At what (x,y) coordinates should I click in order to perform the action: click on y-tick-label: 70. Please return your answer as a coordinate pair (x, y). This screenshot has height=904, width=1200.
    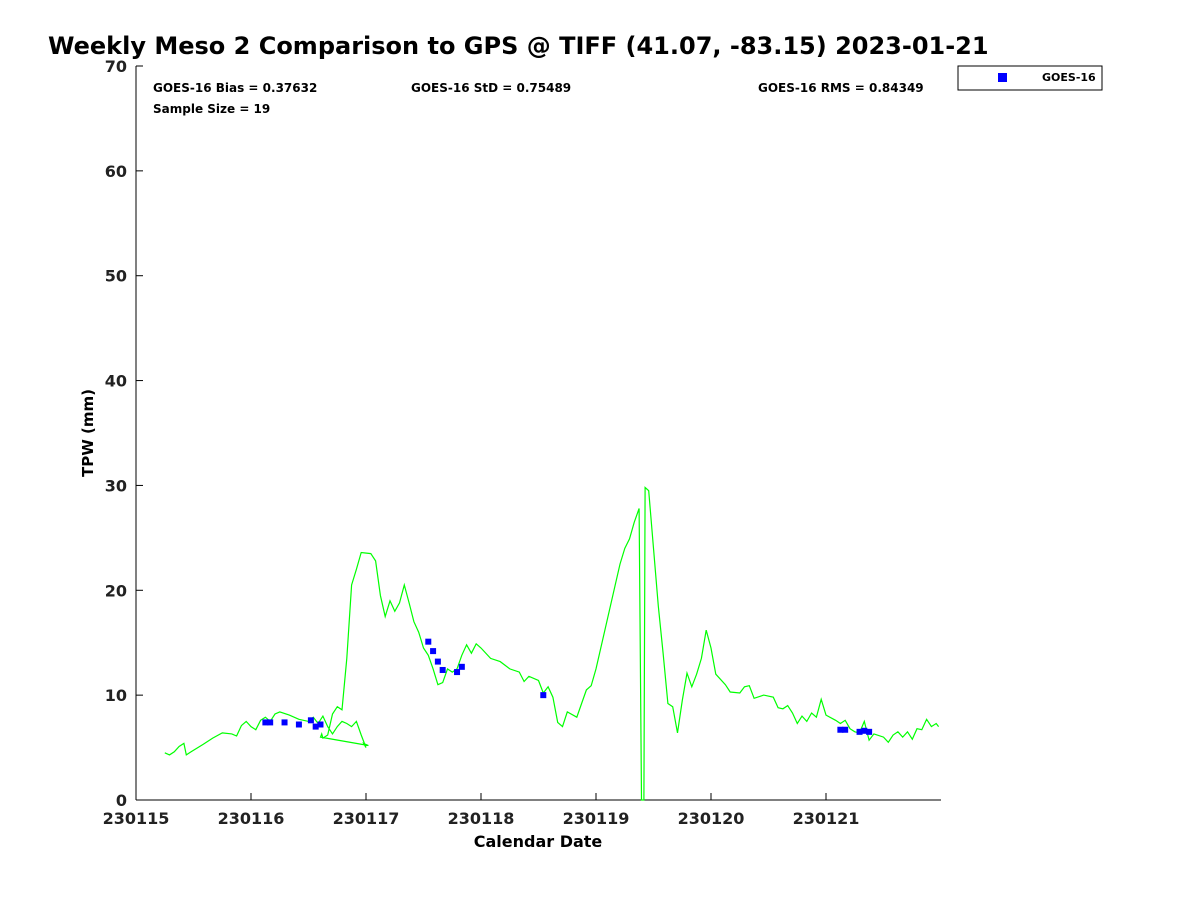
    Looking at the image, I should click on (116, 66).